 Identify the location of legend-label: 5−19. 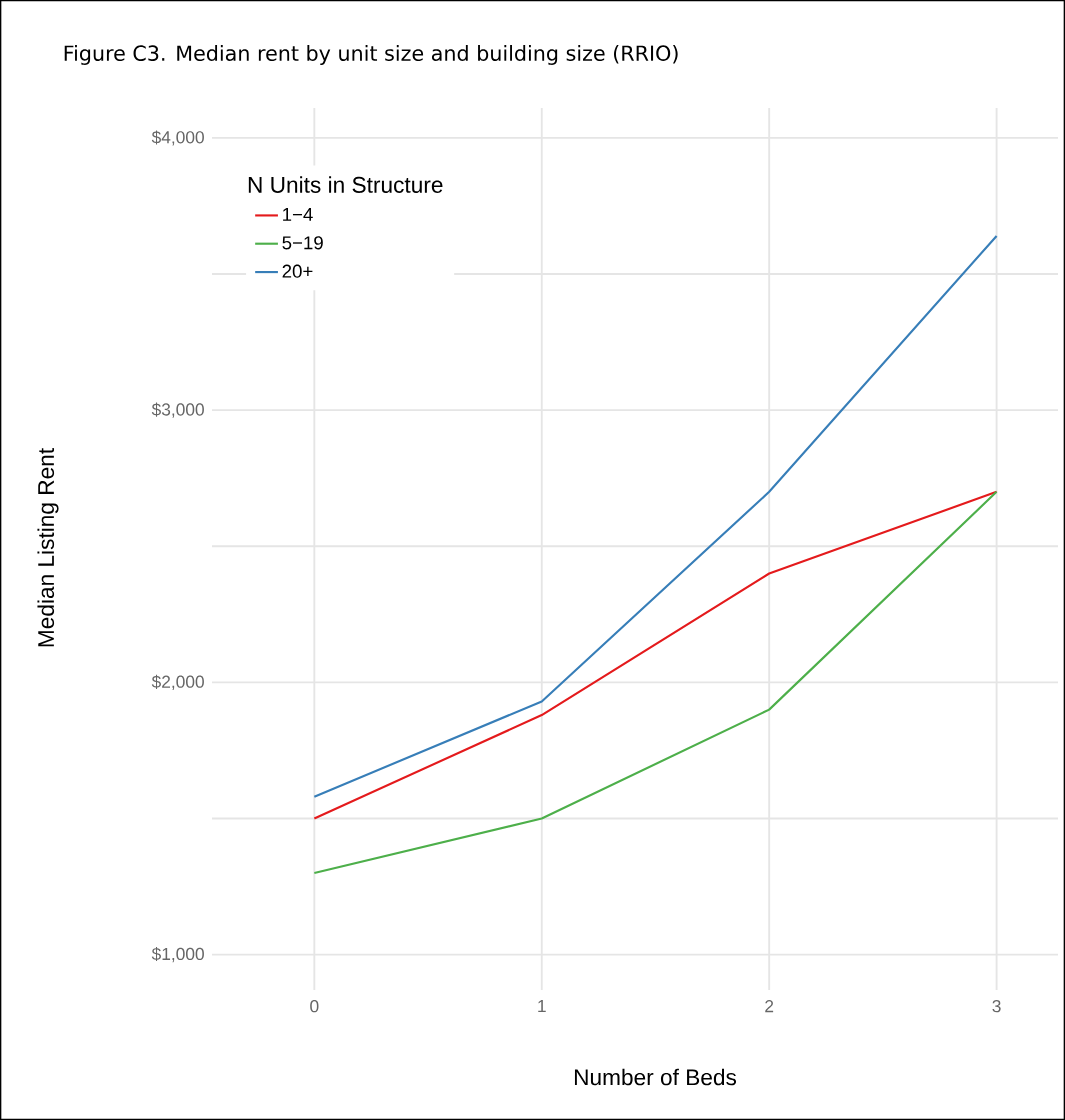
(302, 243).